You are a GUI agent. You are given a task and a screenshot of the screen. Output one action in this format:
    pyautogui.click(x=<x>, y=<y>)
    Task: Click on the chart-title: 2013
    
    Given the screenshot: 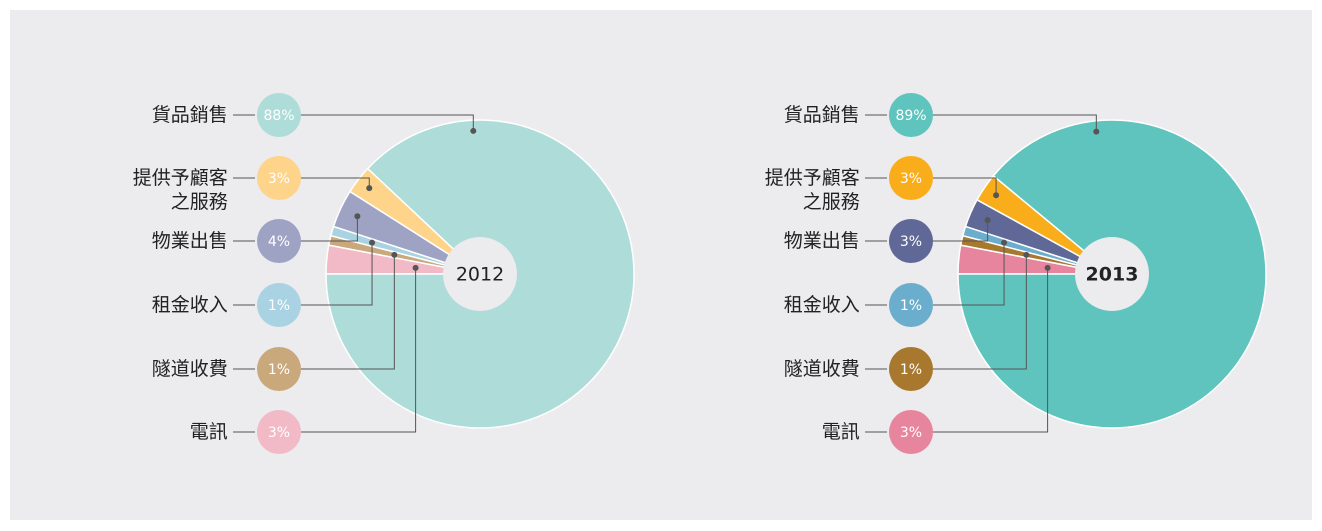 What is the action you would take?
    pyautogui.click(x=1112, y=275)
    